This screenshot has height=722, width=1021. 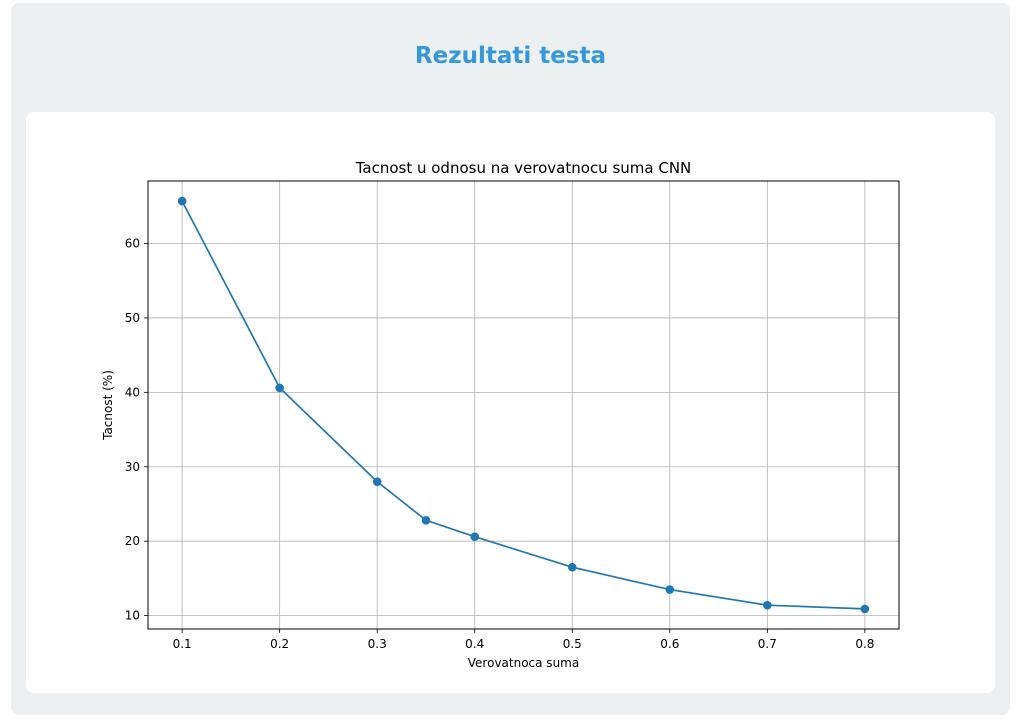 I want to click on x-tick-label: 0.5, so click(x=572, y=644).